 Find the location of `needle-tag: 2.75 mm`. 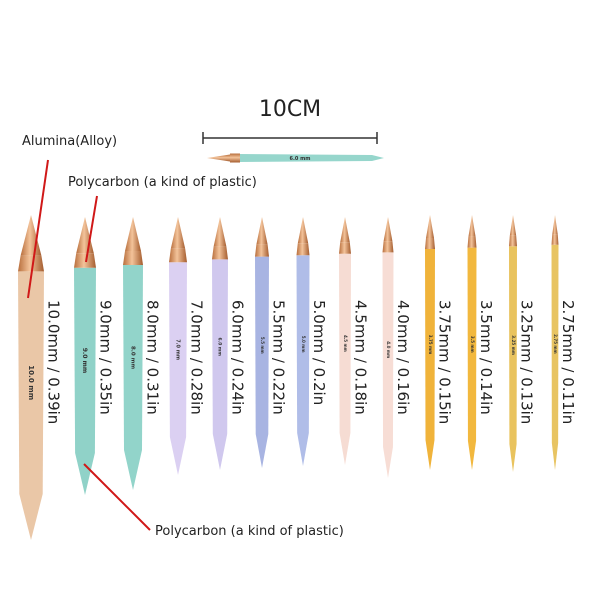

needle-tag: 2.75 mm is located at coordinates (555, 344).